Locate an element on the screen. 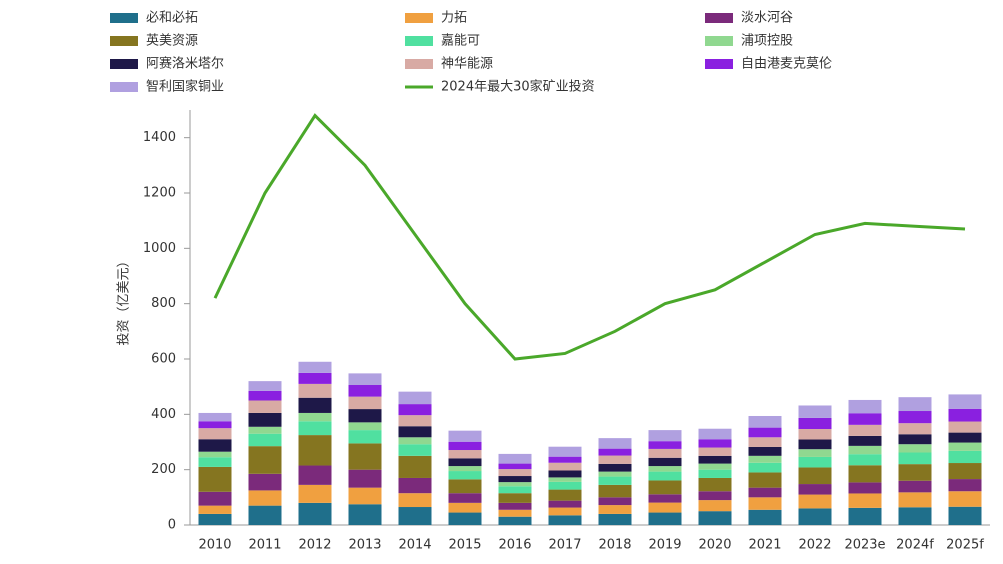 The height and width of the screenshot is (564, 1003). x-tick-label: 2022 is located at coordinates (814, 545).